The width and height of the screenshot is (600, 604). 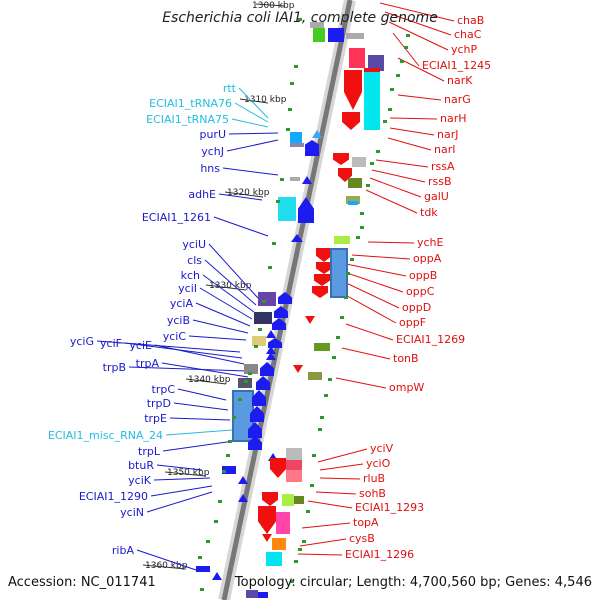 What do you see at coordinates (412, 322) in the screenshot?
I see `gene-label-oppf: oppF` at bounding box center [412, 322].